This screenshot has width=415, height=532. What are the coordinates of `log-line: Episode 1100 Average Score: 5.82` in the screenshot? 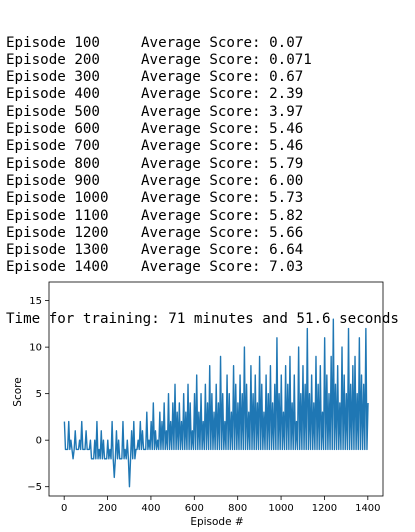 It's located at (202, 216).